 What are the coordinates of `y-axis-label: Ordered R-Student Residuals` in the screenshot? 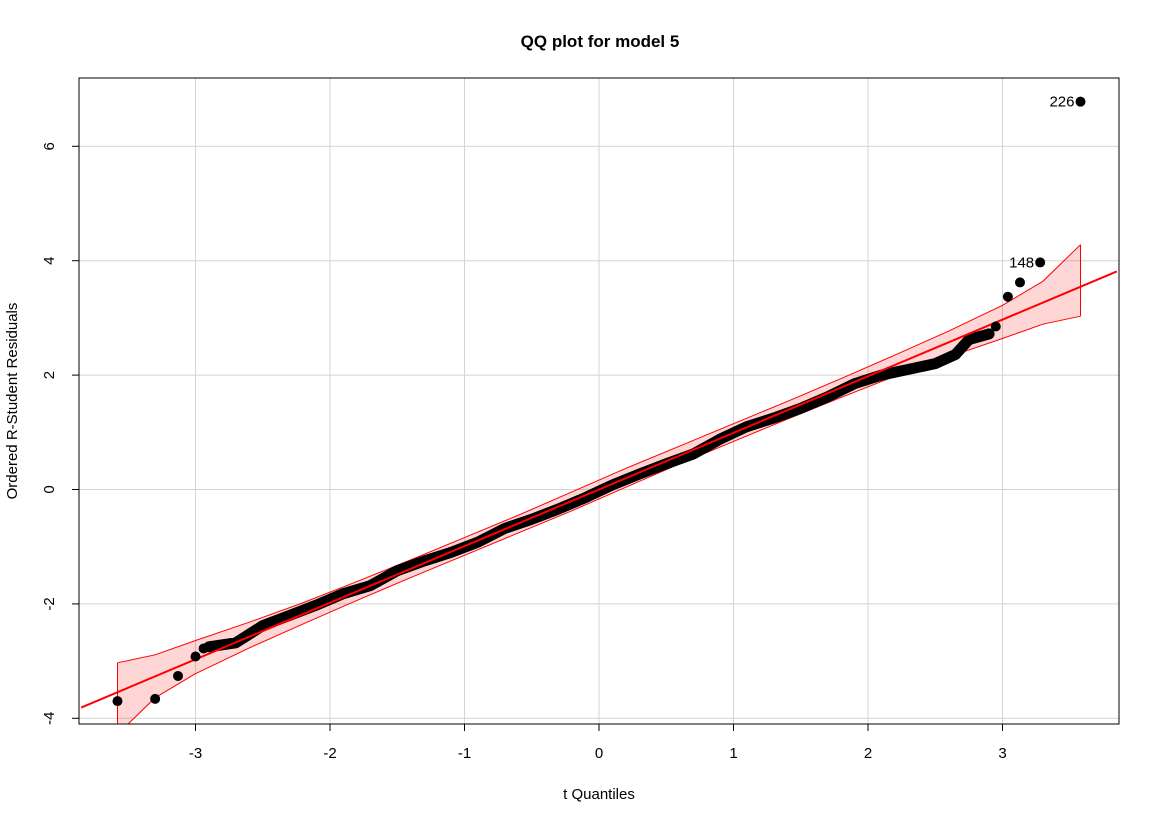 It's located at (12, 401).